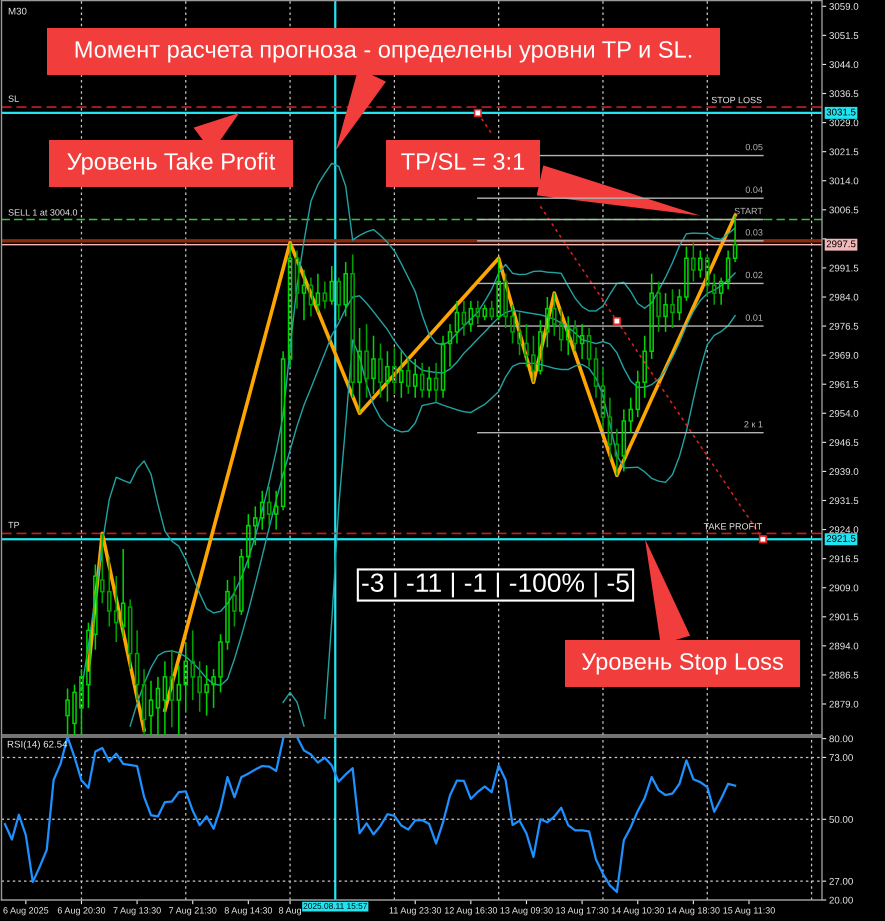 The image size is (885, 921). Describe the element at coordinates (843, 94) in the screenshot. I see `y-tick-label: 3036.5` at that location.